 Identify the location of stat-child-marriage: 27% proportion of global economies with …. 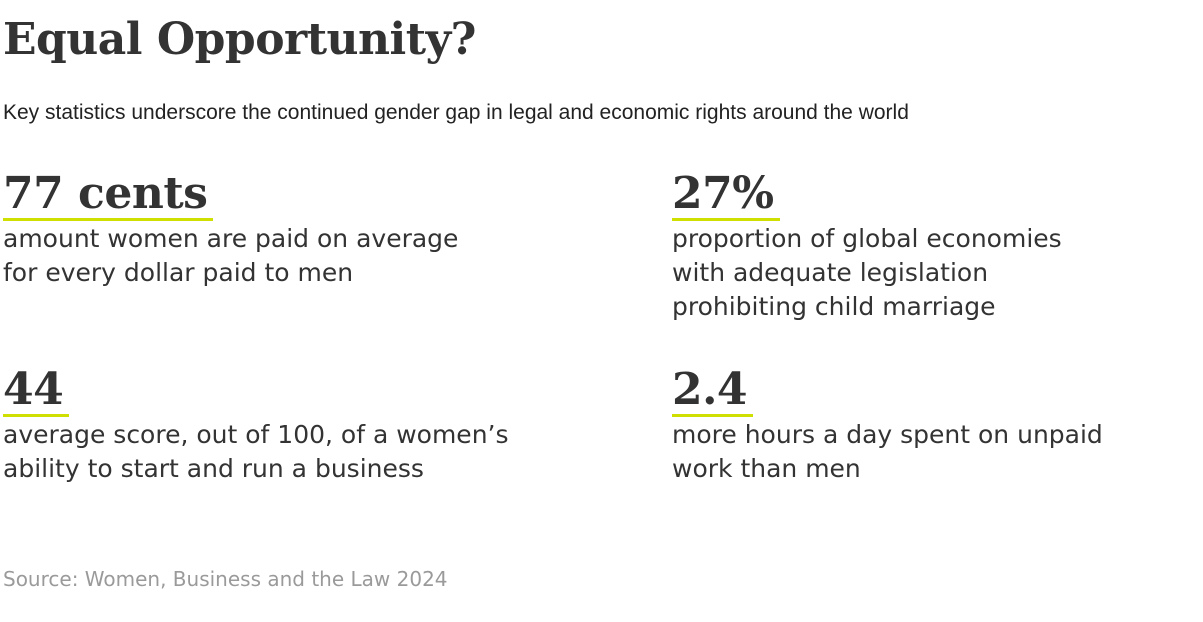
(867, 247).